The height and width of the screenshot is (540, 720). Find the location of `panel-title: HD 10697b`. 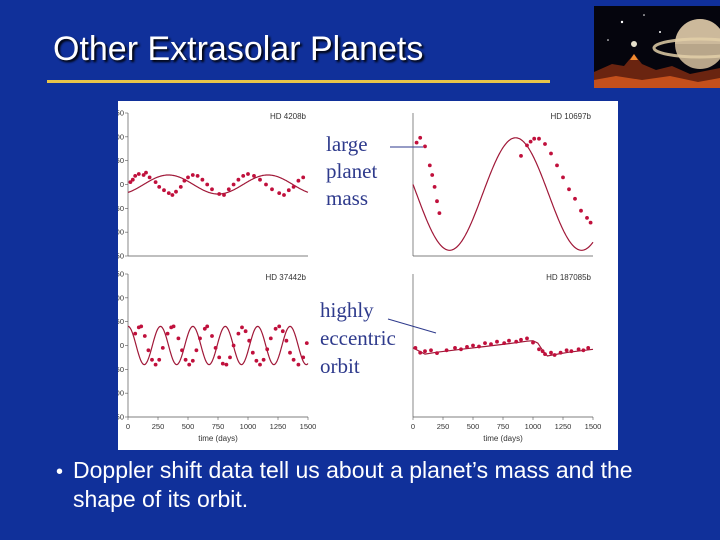

panel-title: HD 10697b is located at coordinates (571, 116).